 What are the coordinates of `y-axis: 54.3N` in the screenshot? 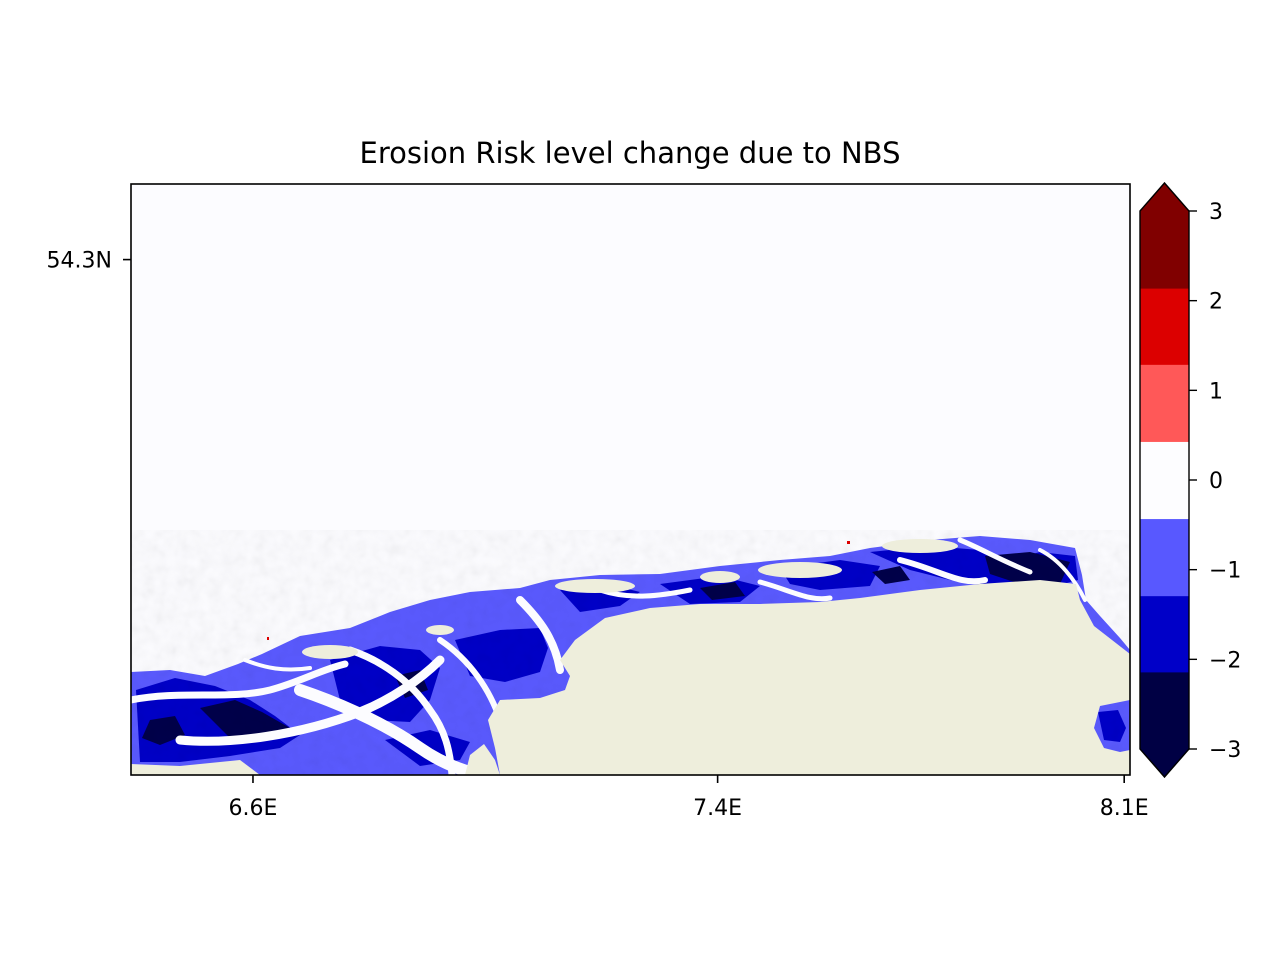 It's located at (89, 261).